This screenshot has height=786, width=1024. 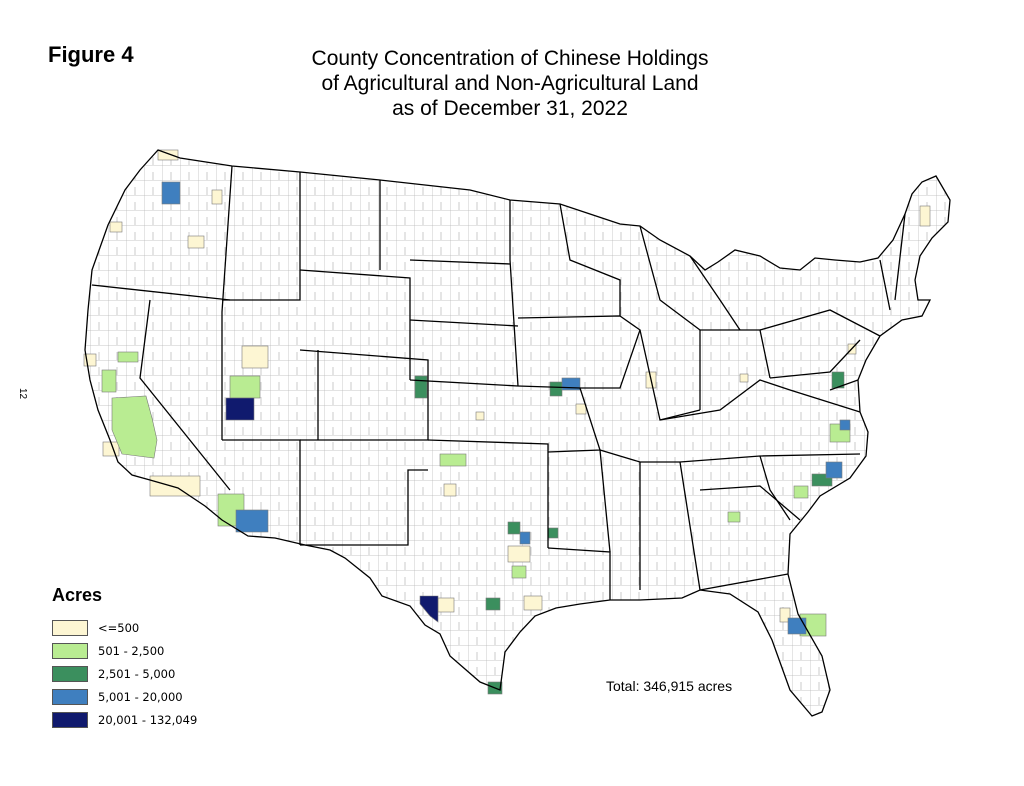 I want to click on legend-label: 20,001 - 132,049, so click(x=148, y=719).